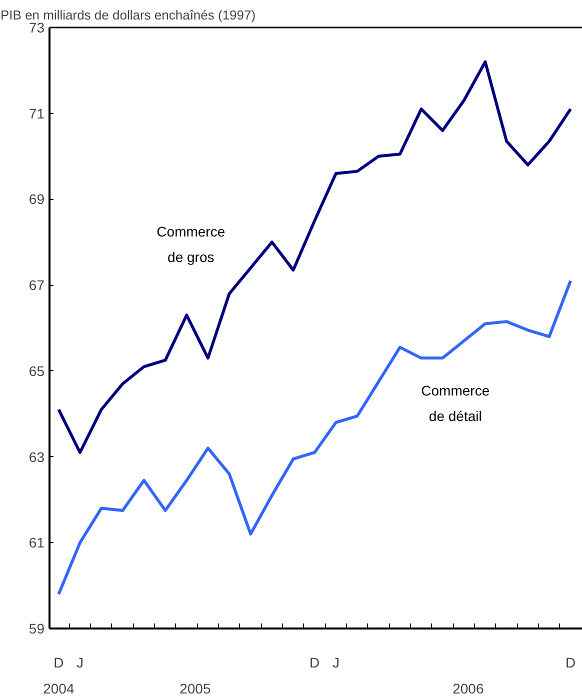 The width and height of the screenshot is (582, 696). What do you see at coordinates (455, 403) in the screenshot?
I see `series-label: Commerce de détail` at bounding box center [455, 403].